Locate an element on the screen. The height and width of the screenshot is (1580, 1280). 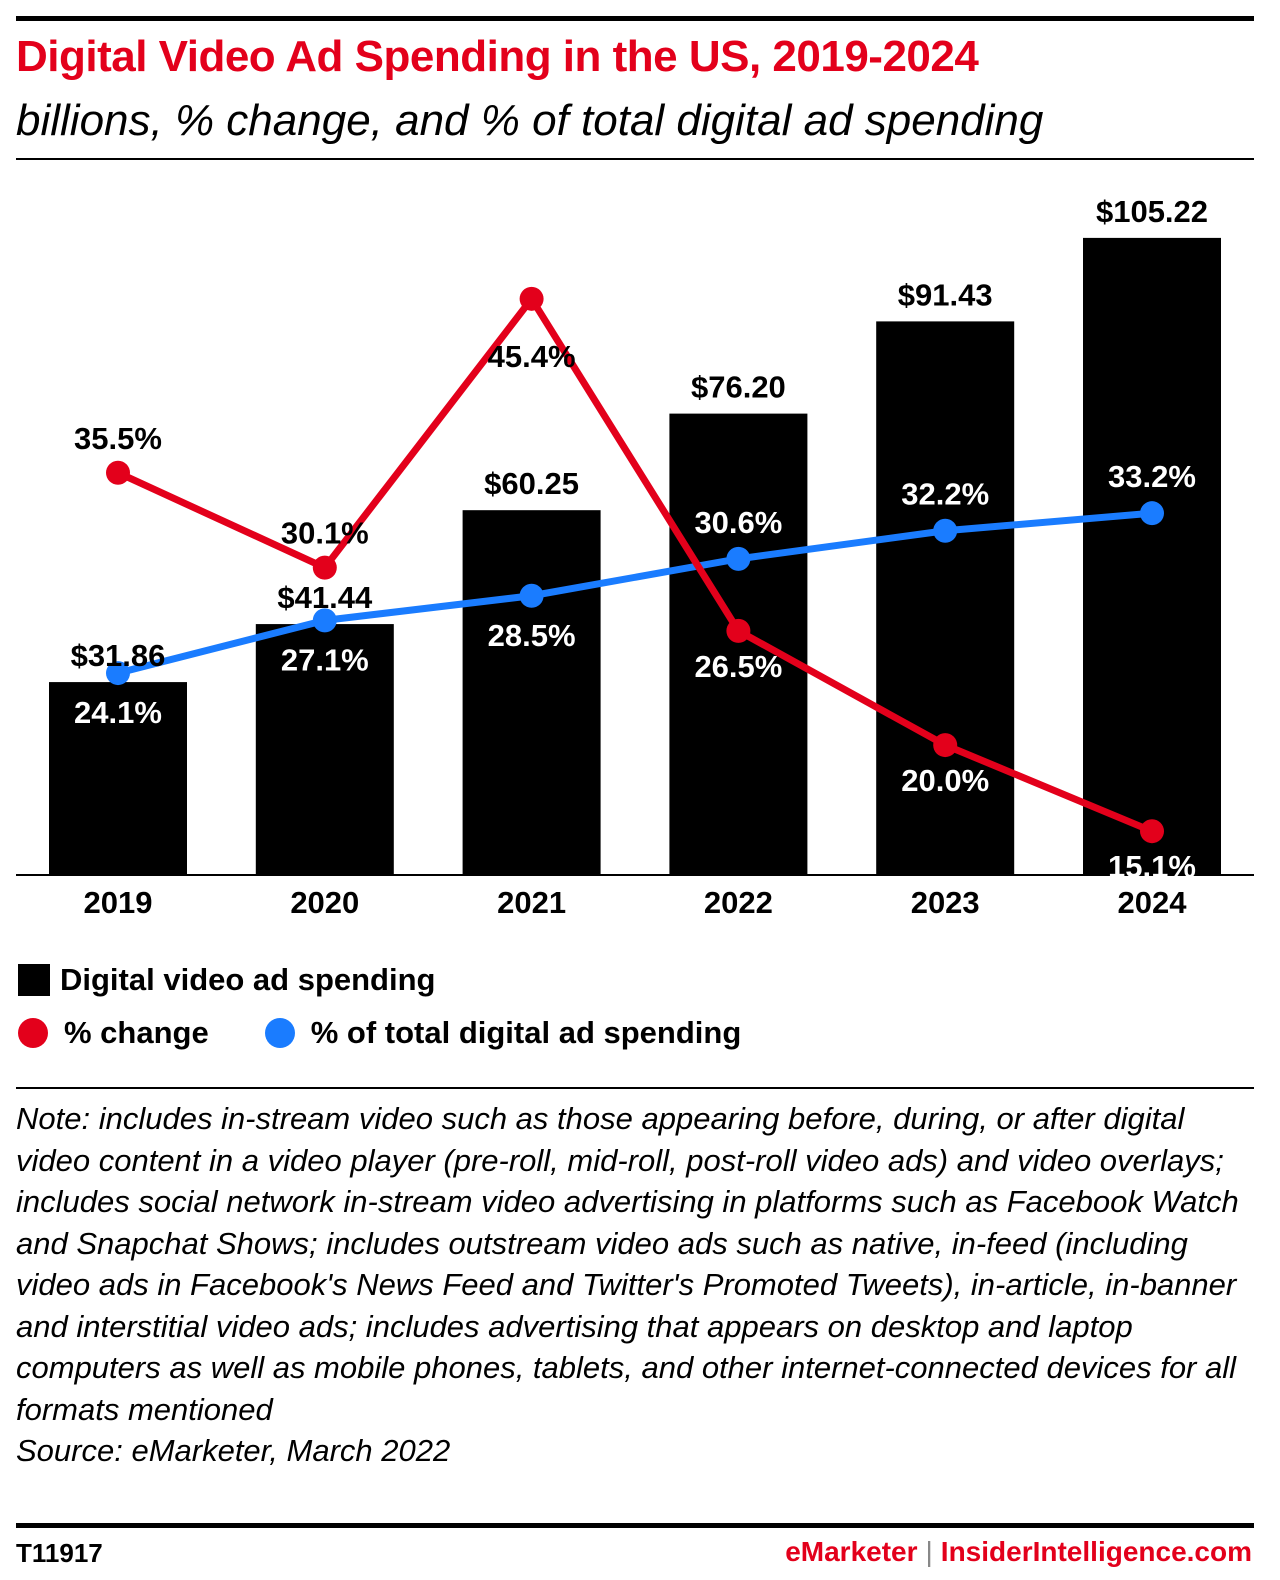
bar-2020 is located at coordinates (324, 749).